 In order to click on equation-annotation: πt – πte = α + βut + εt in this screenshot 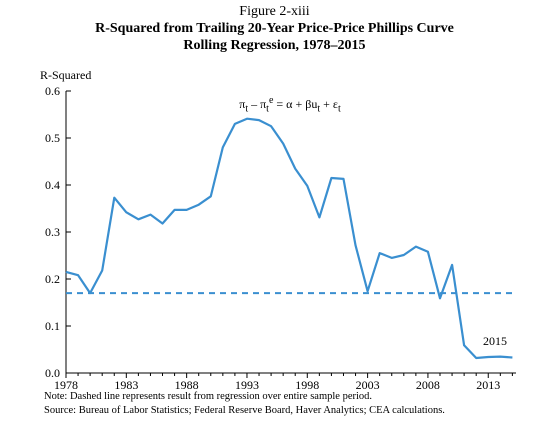, I will do `click(289, 104)`.